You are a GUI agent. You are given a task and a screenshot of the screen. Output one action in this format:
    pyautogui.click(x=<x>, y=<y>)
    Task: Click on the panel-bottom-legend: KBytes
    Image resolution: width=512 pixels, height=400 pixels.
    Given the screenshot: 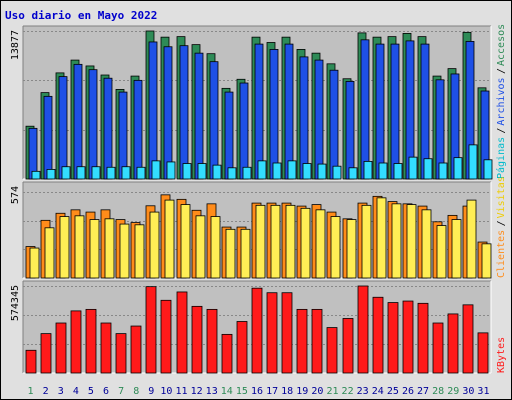 What is the action you would take?
    pyautogui.click(x=501, y=355)
    